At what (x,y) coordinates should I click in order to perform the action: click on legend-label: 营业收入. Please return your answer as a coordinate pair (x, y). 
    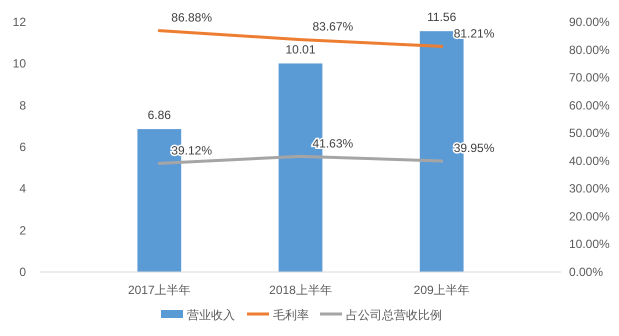
    Looking at the image, I should click on (211, 315).